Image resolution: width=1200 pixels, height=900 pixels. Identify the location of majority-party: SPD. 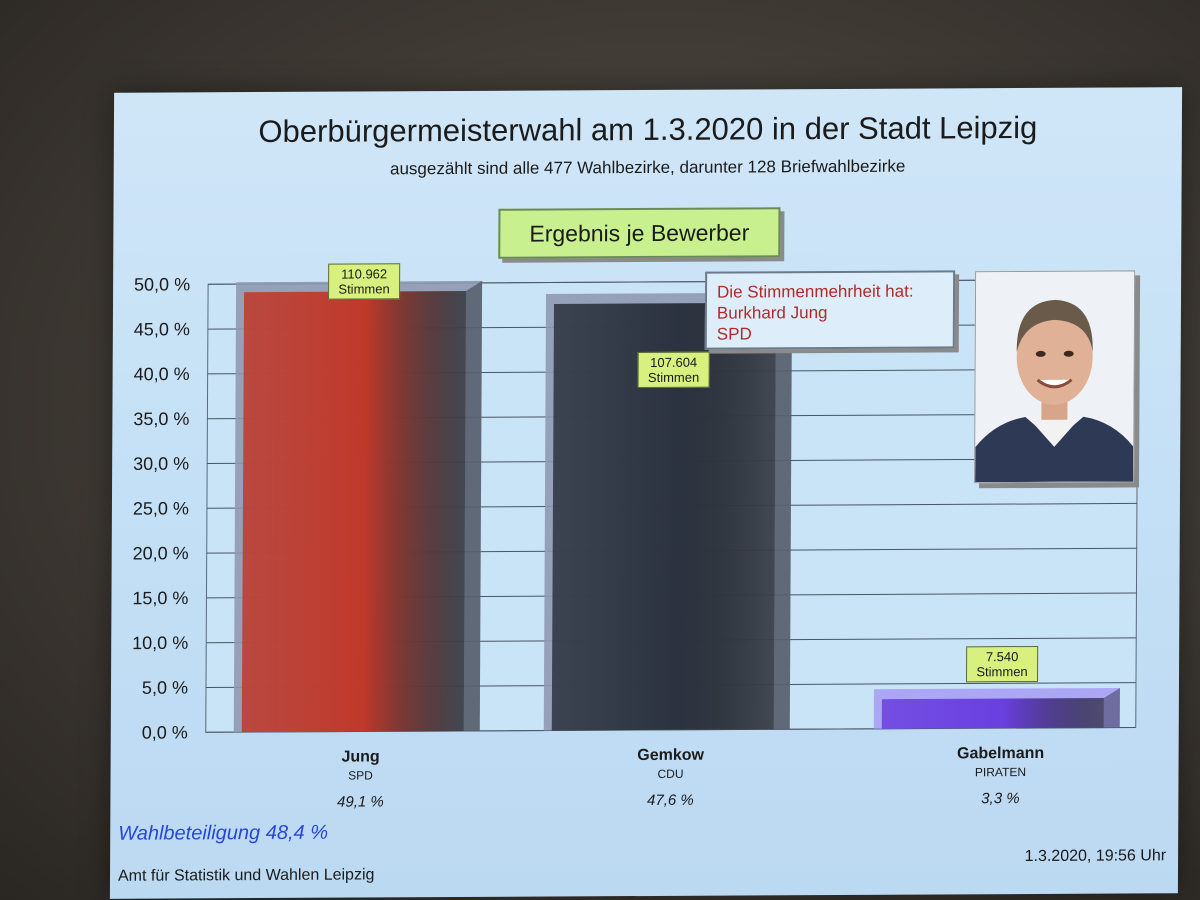
(734, 334).